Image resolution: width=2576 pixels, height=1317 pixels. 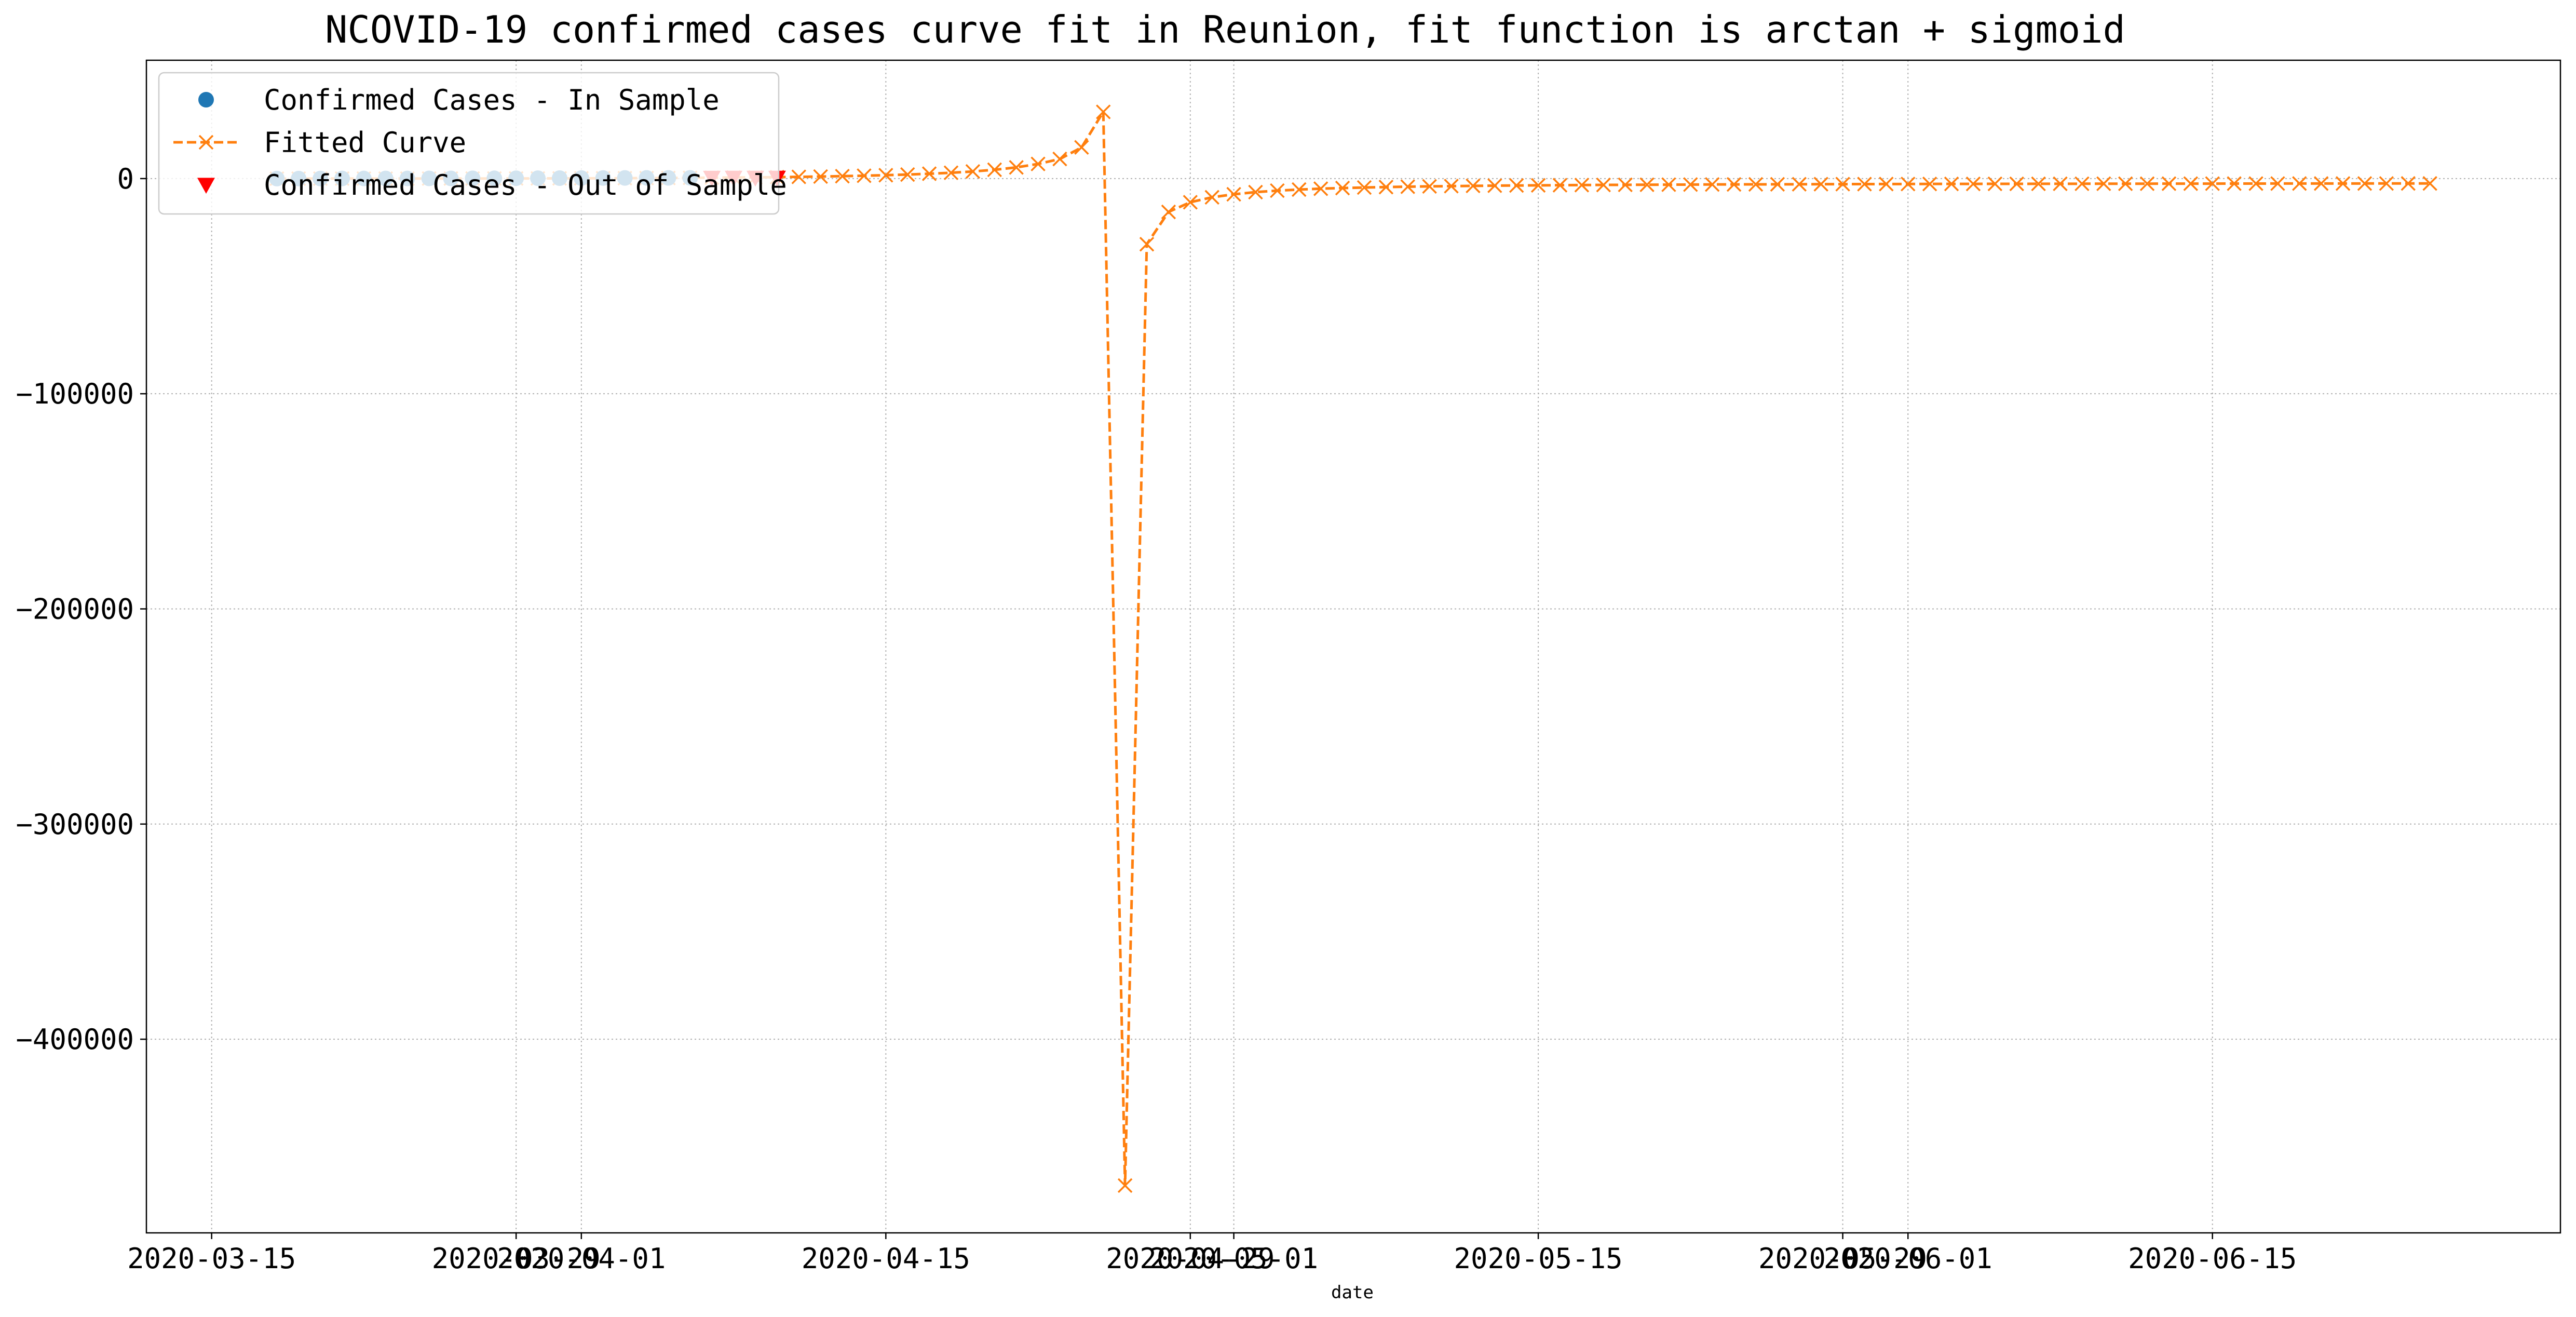 What do you see at coordinates (365, 142) in the screenshot?
I see `legend-label: Fitted Curve` at bounding box center [365, 142].